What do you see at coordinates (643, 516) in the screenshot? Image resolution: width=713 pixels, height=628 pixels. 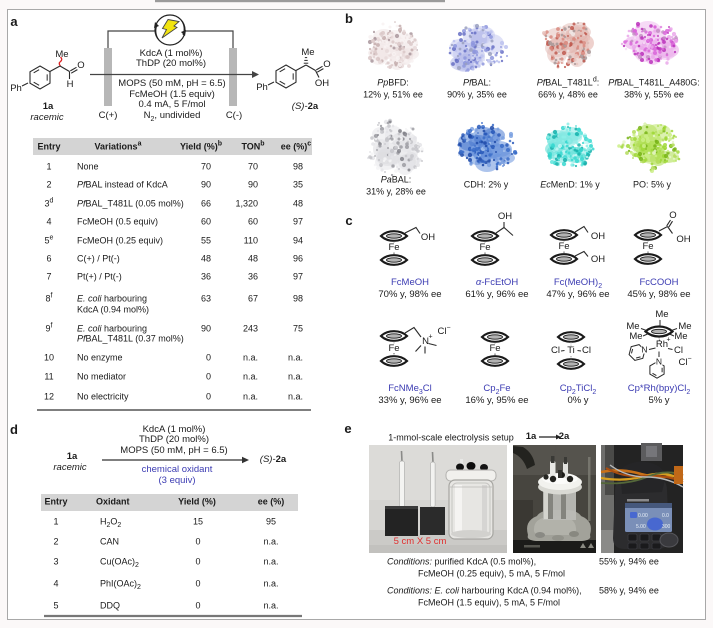 I see `svg-text: 0.00` at bounding box center [643, 516].